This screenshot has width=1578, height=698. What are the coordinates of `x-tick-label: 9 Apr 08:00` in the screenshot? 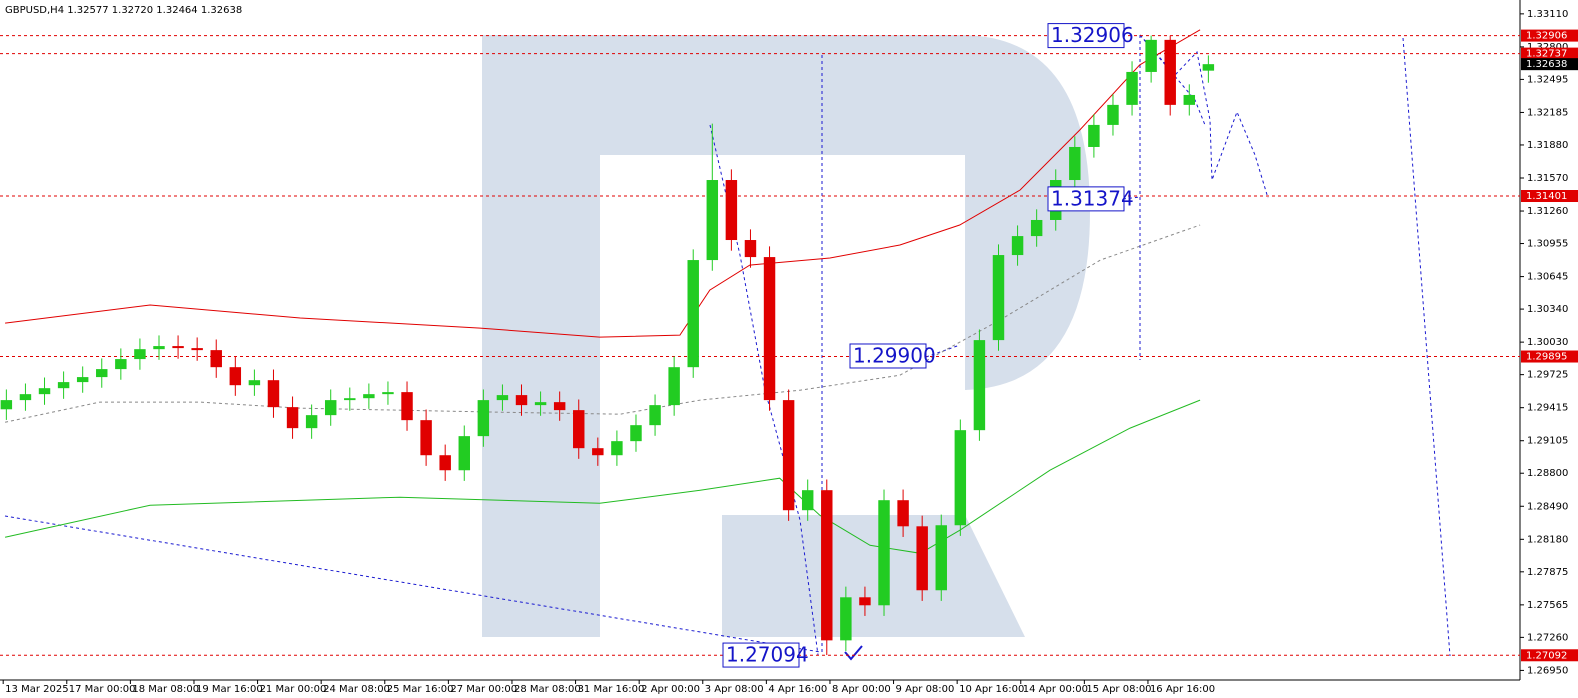 It's located at (925, 689).